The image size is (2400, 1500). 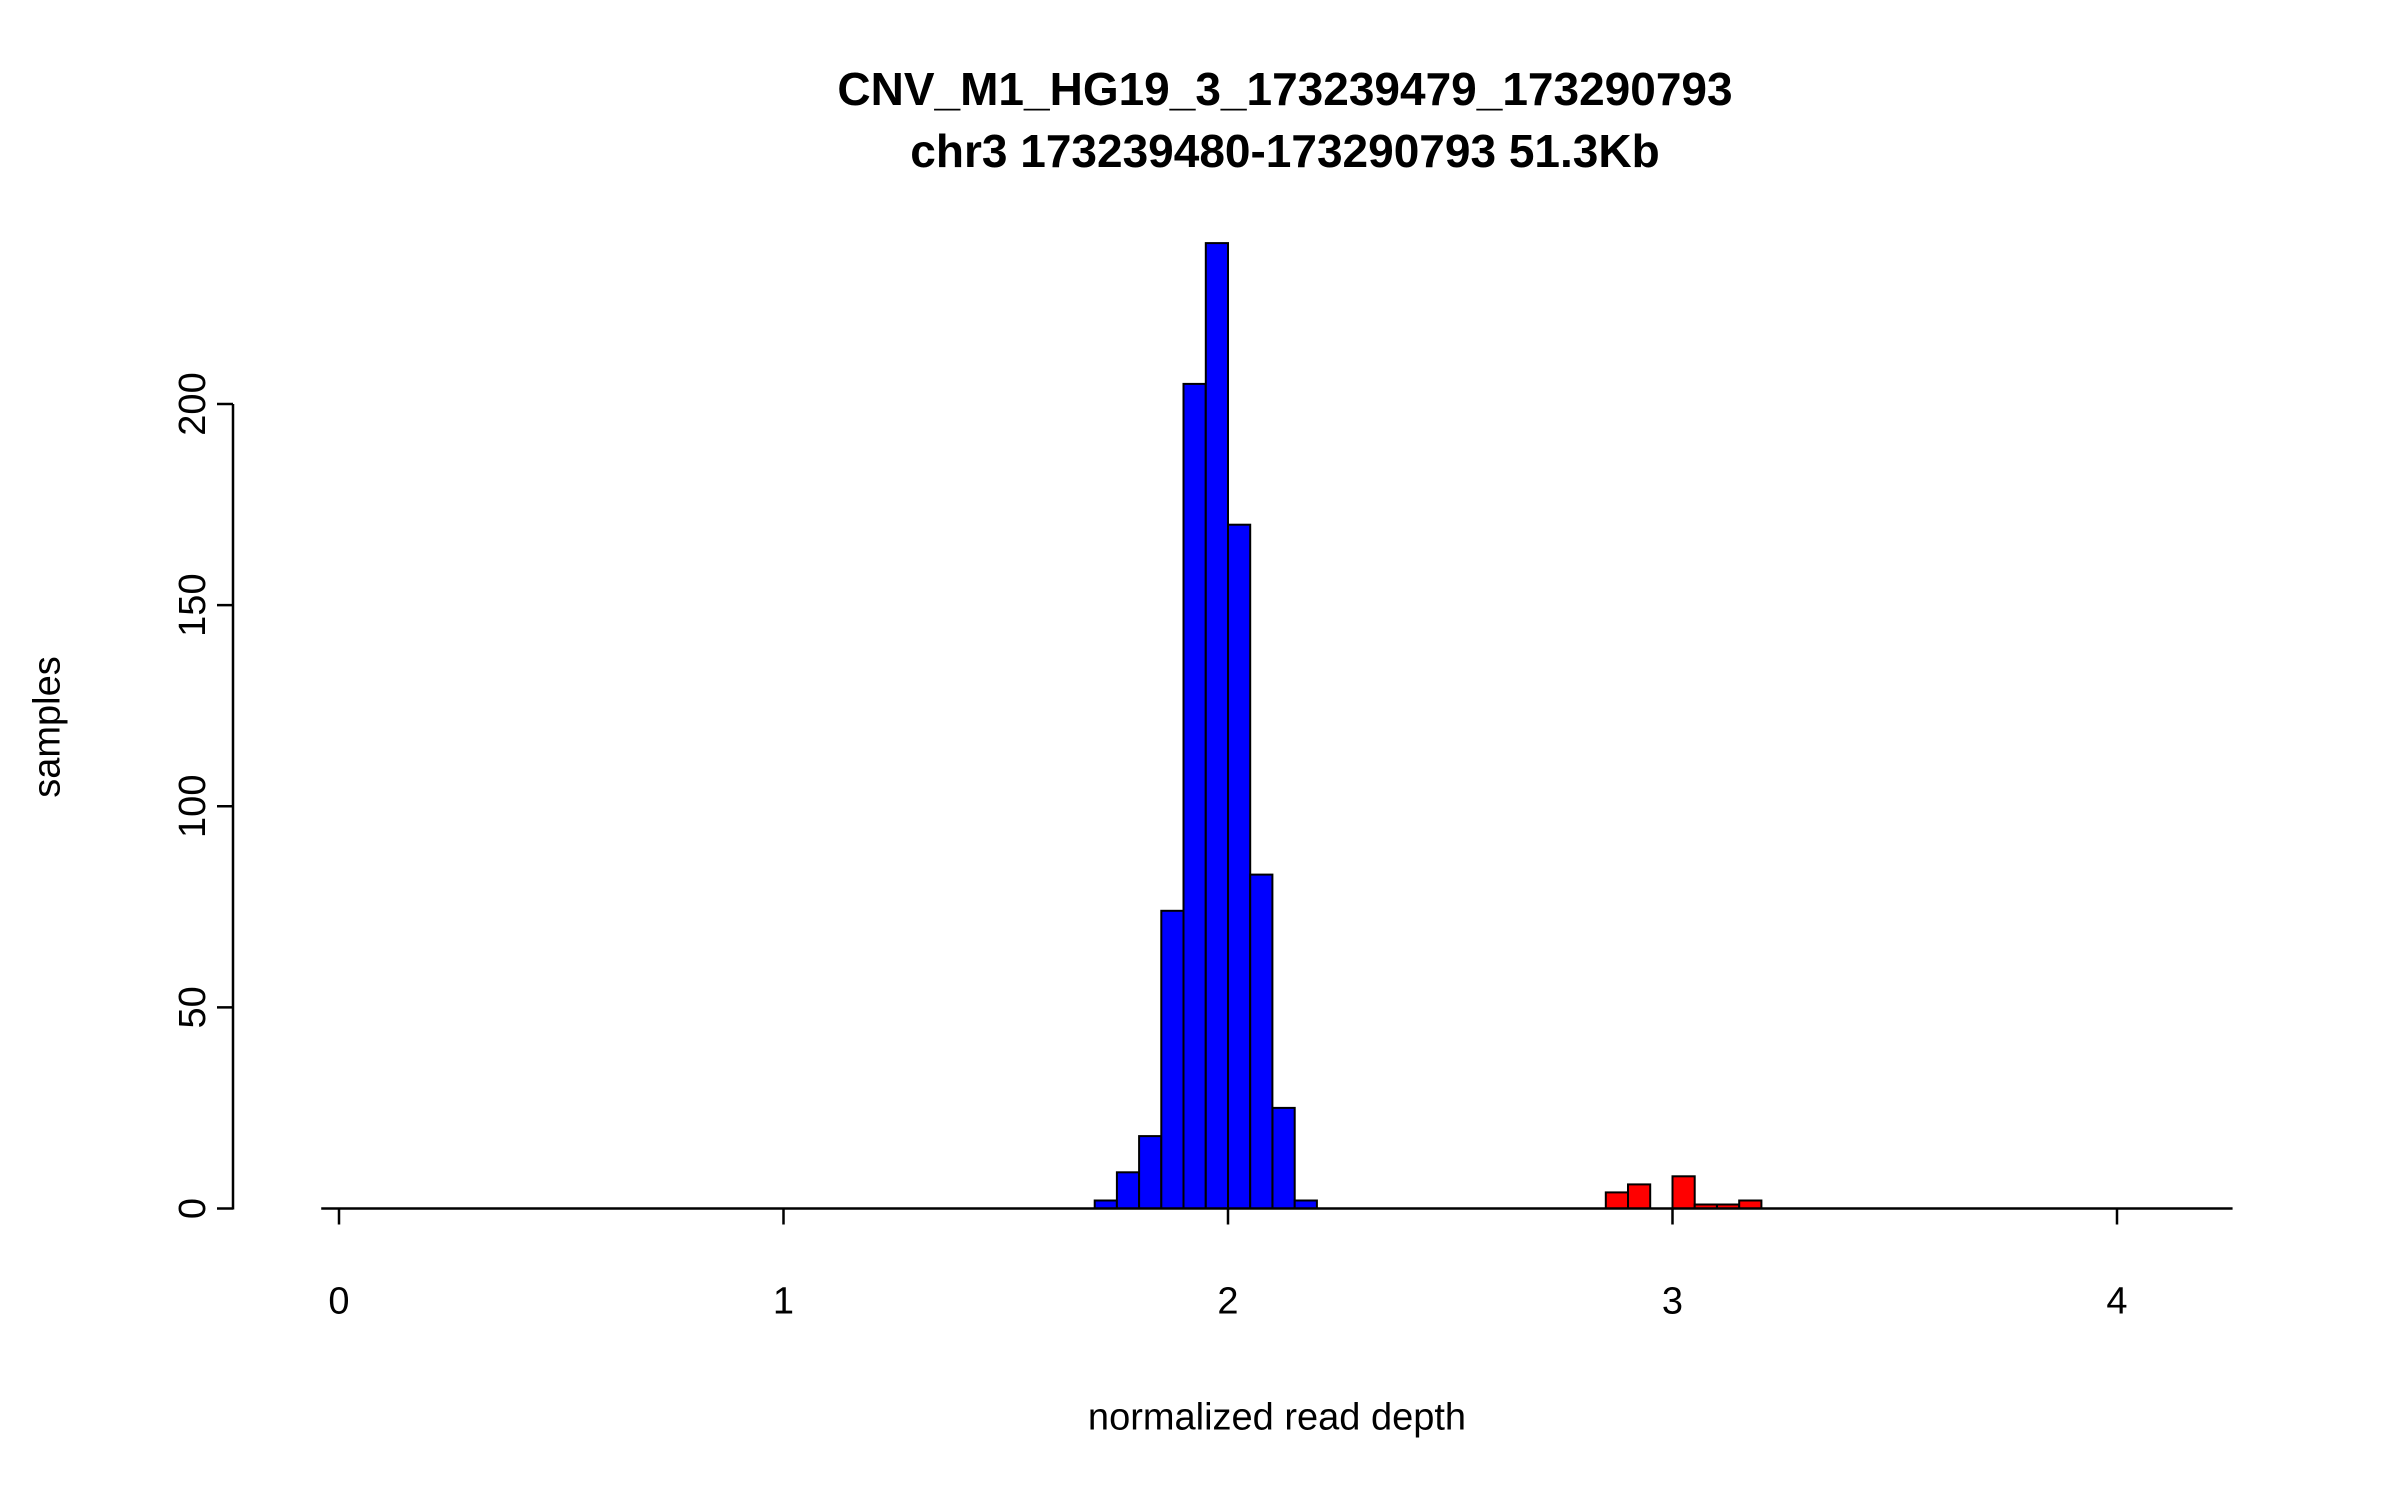 What do you see at coordinates (193, 1007) in the screenshot?
I see `y-tick-label: 50` at bounding box center [193, 1007].